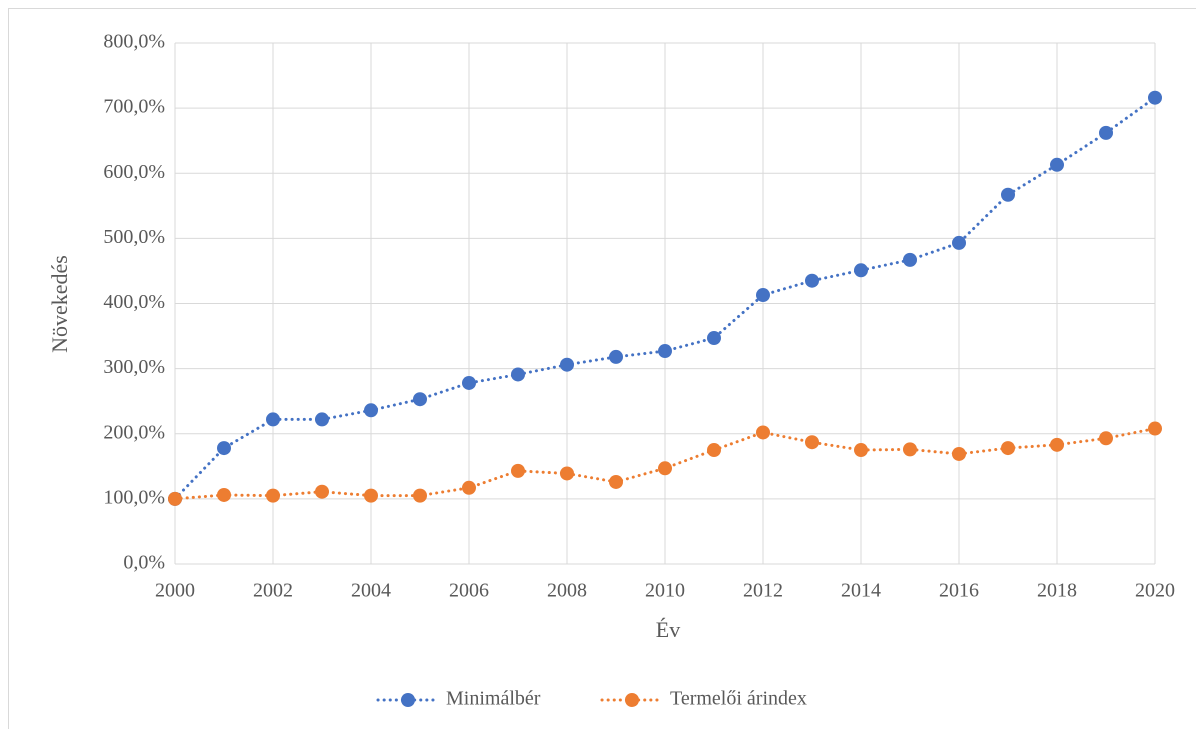 The height and width of the screenshot is (729, 1196). Describe the element at coordinates (469, 591) in the screenshot. I see `x-tick-label: 2006` at that location.